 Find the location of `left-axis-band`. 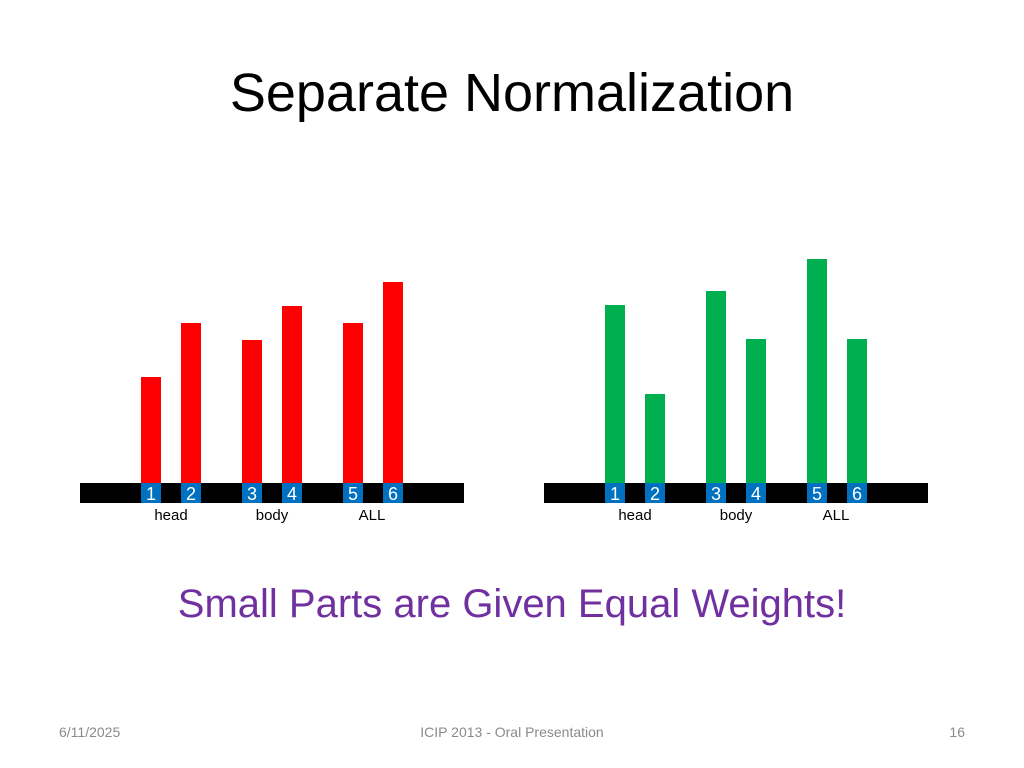

left-axis-band is located at coordinates (272, 493).